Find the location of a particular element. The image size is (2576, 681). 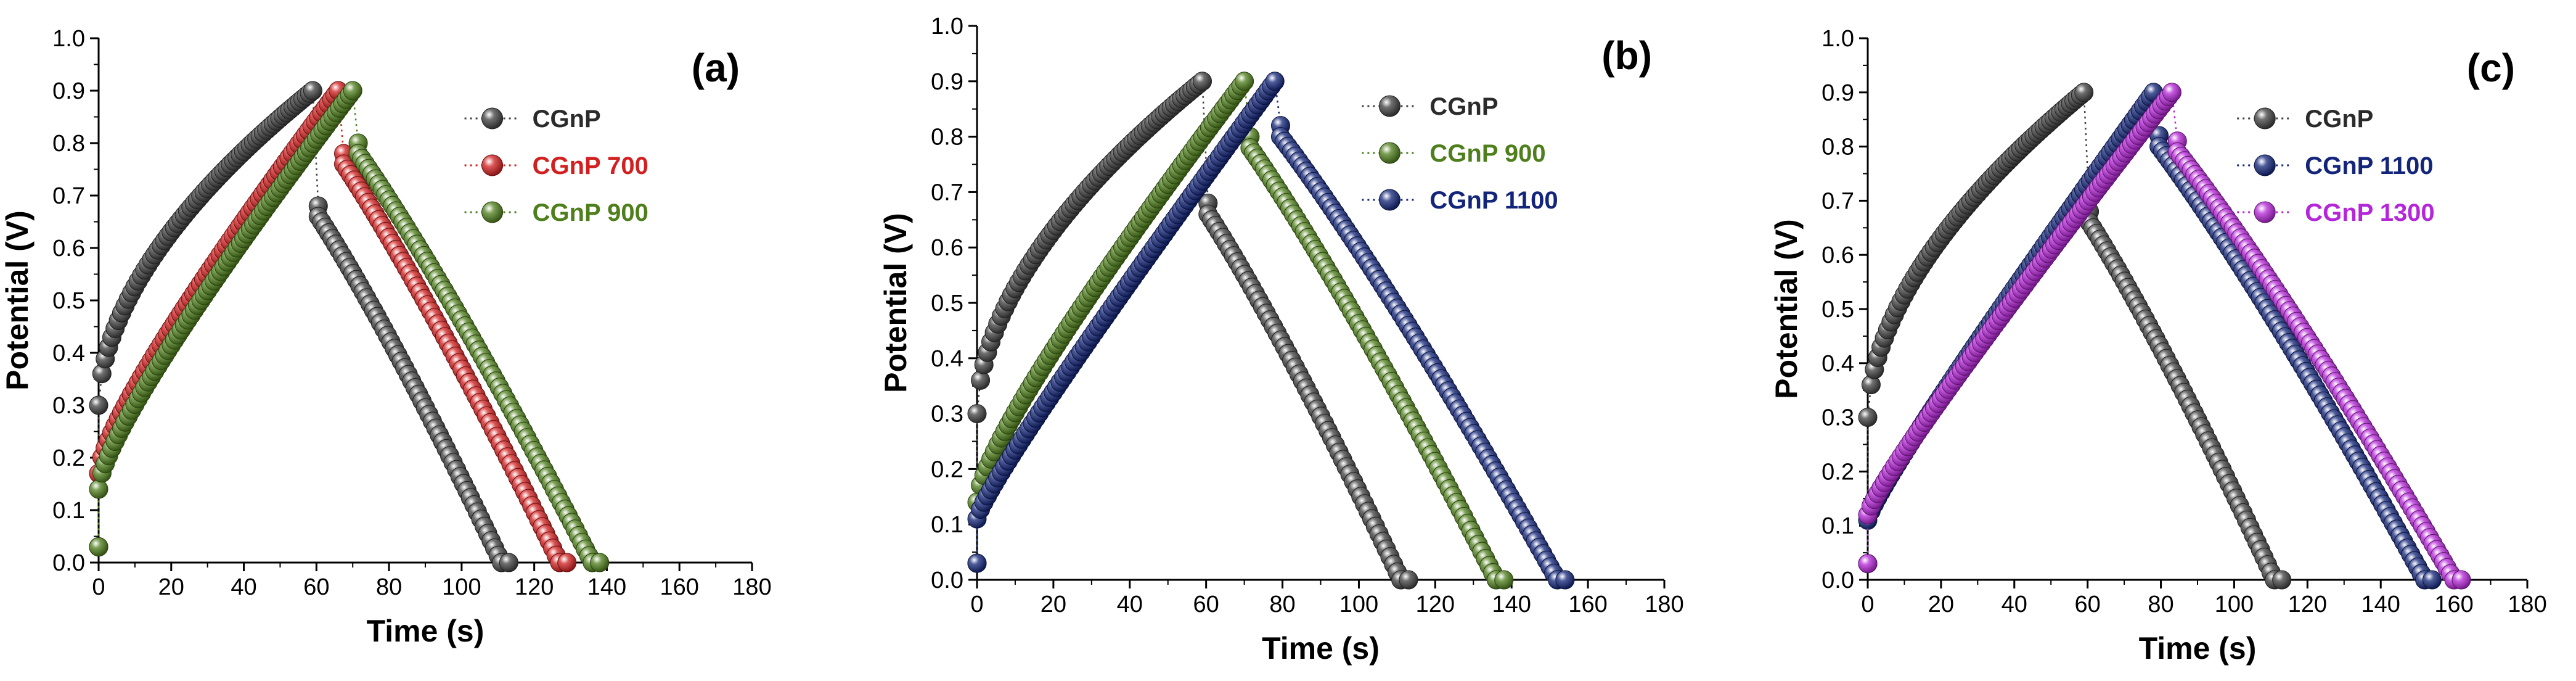

legend: CGnP CGnP 1100 CGnP 1300 is located at coordinates (2336, 165).